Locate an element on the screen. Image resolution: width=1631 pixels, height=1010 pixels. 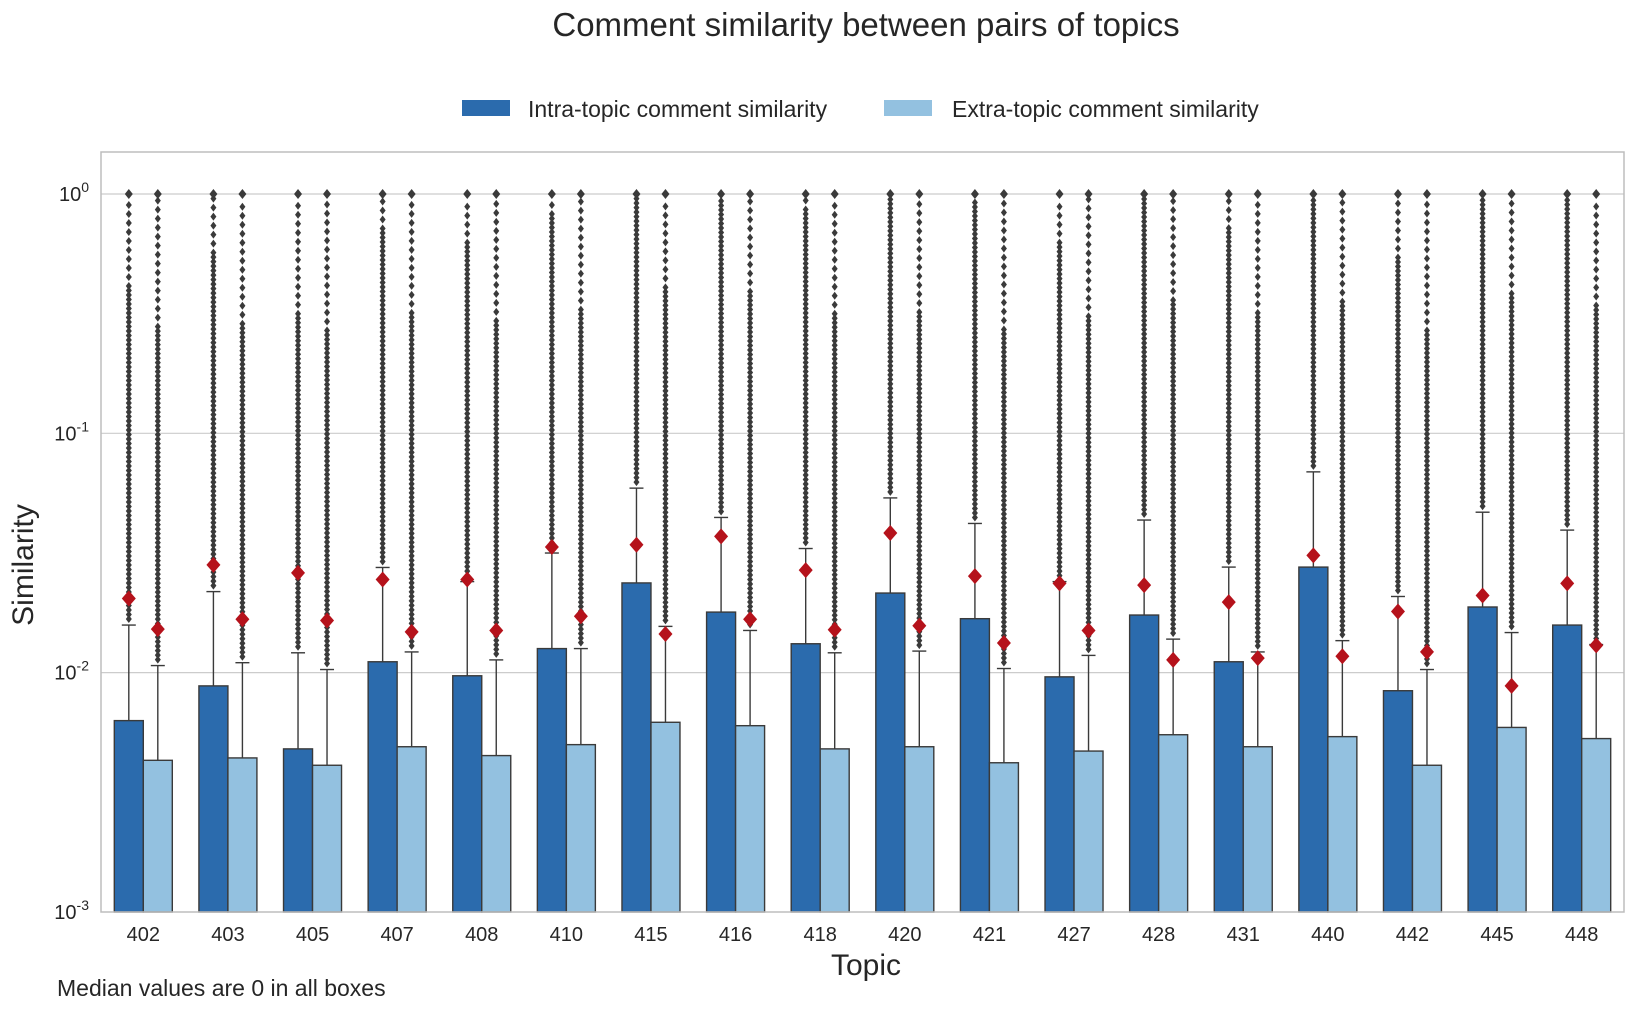
outlier-points is located at coordinates (1059, 384).